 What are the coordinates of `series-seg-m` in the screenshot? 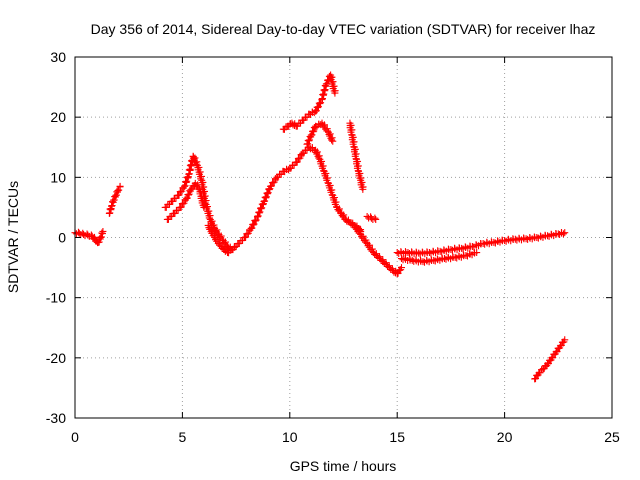 It's located at (550, 359).